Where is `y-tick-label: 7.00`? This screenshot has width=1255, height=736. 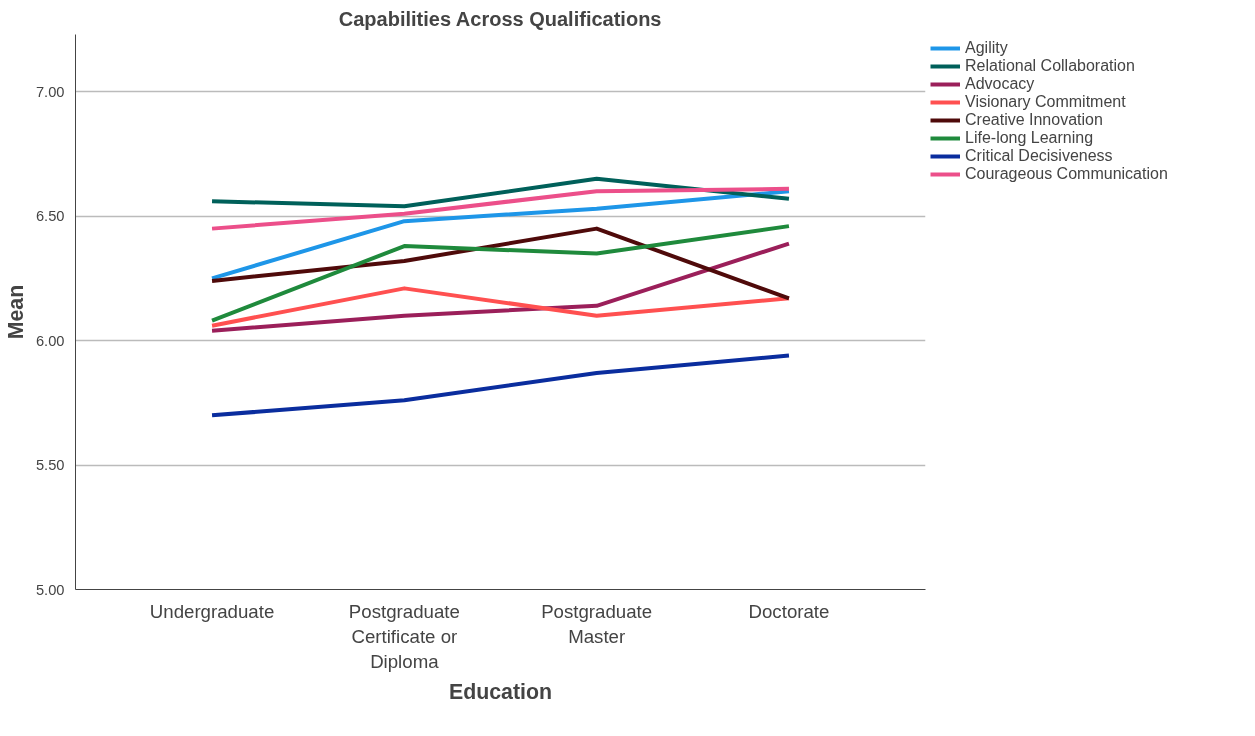 y-tick-label: 7.00 is located at coordinates (50, 91).